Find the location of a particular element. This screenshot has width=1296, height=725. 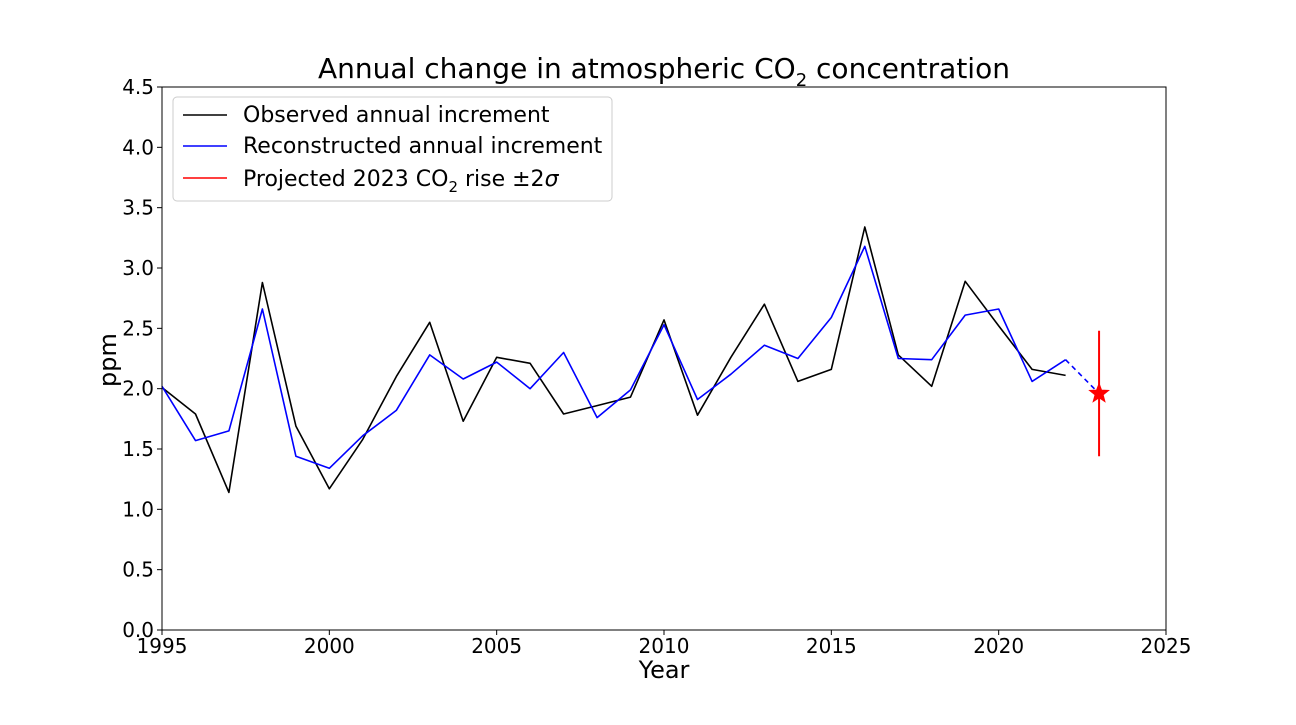

y-tick-label: 0.0 is located at coordinates (138, 630).